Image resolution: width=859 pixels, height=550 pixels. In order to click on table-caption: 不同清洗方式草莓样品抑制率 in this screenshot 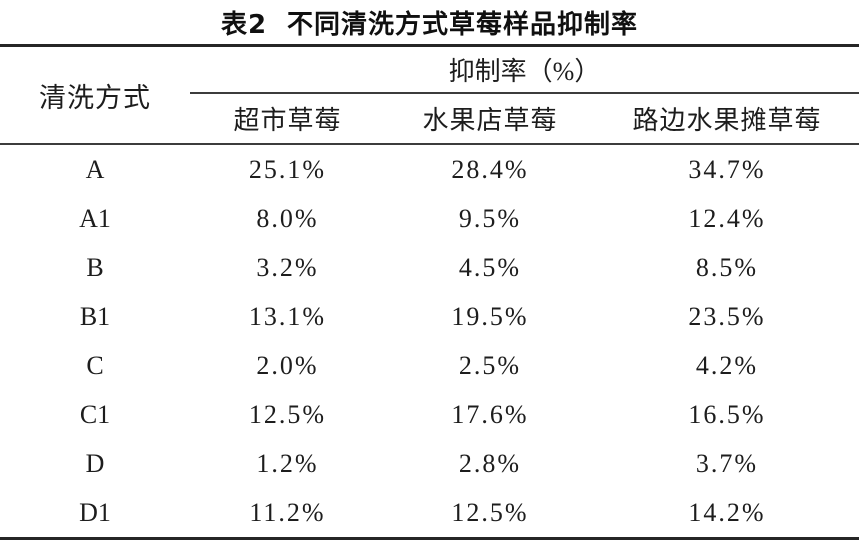, I will do `click(463, 24)`.